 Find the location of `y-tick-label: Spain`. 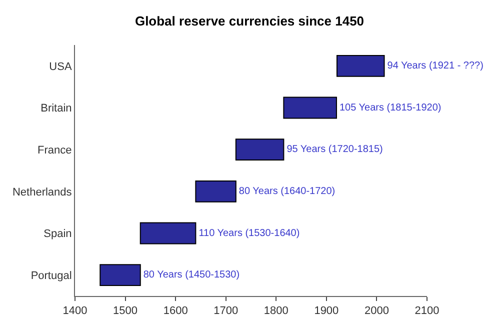

y-tick-label: Spain is located at coordinates (58, 234).